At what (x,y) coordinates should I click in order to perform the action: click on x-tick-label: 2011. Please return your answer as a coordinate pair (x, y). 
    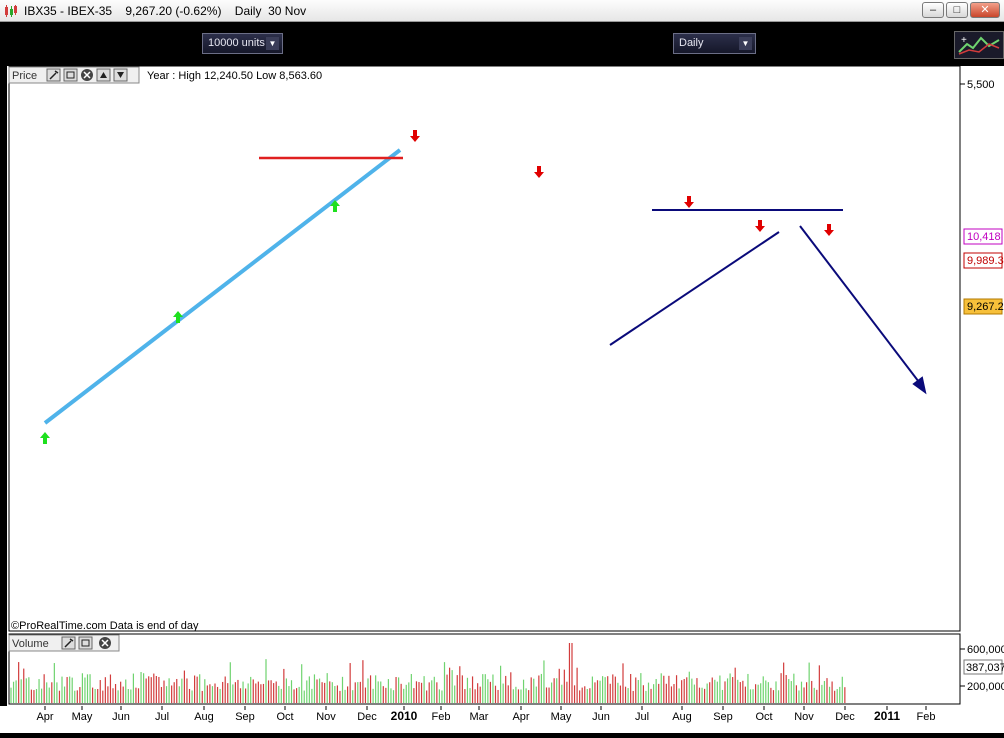
    Looking at the image, I should click on (887, 716).